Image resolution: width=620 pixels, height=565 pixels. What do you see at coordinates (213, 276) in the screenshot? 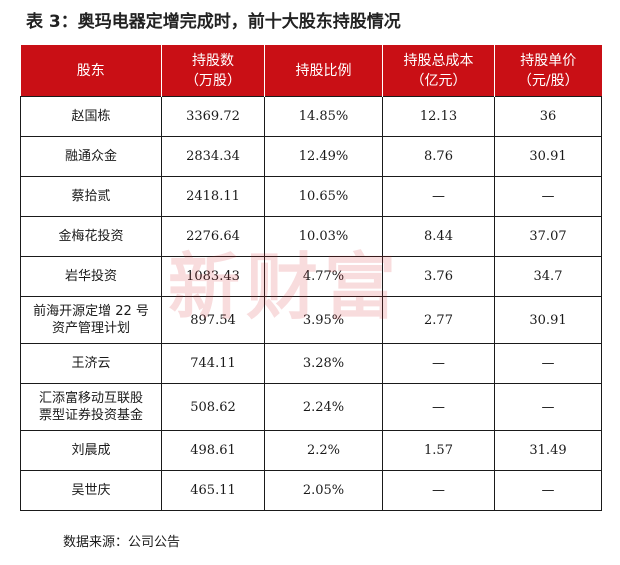
I see `cell-shares: 1083.43` at bounding box center [213, 276].